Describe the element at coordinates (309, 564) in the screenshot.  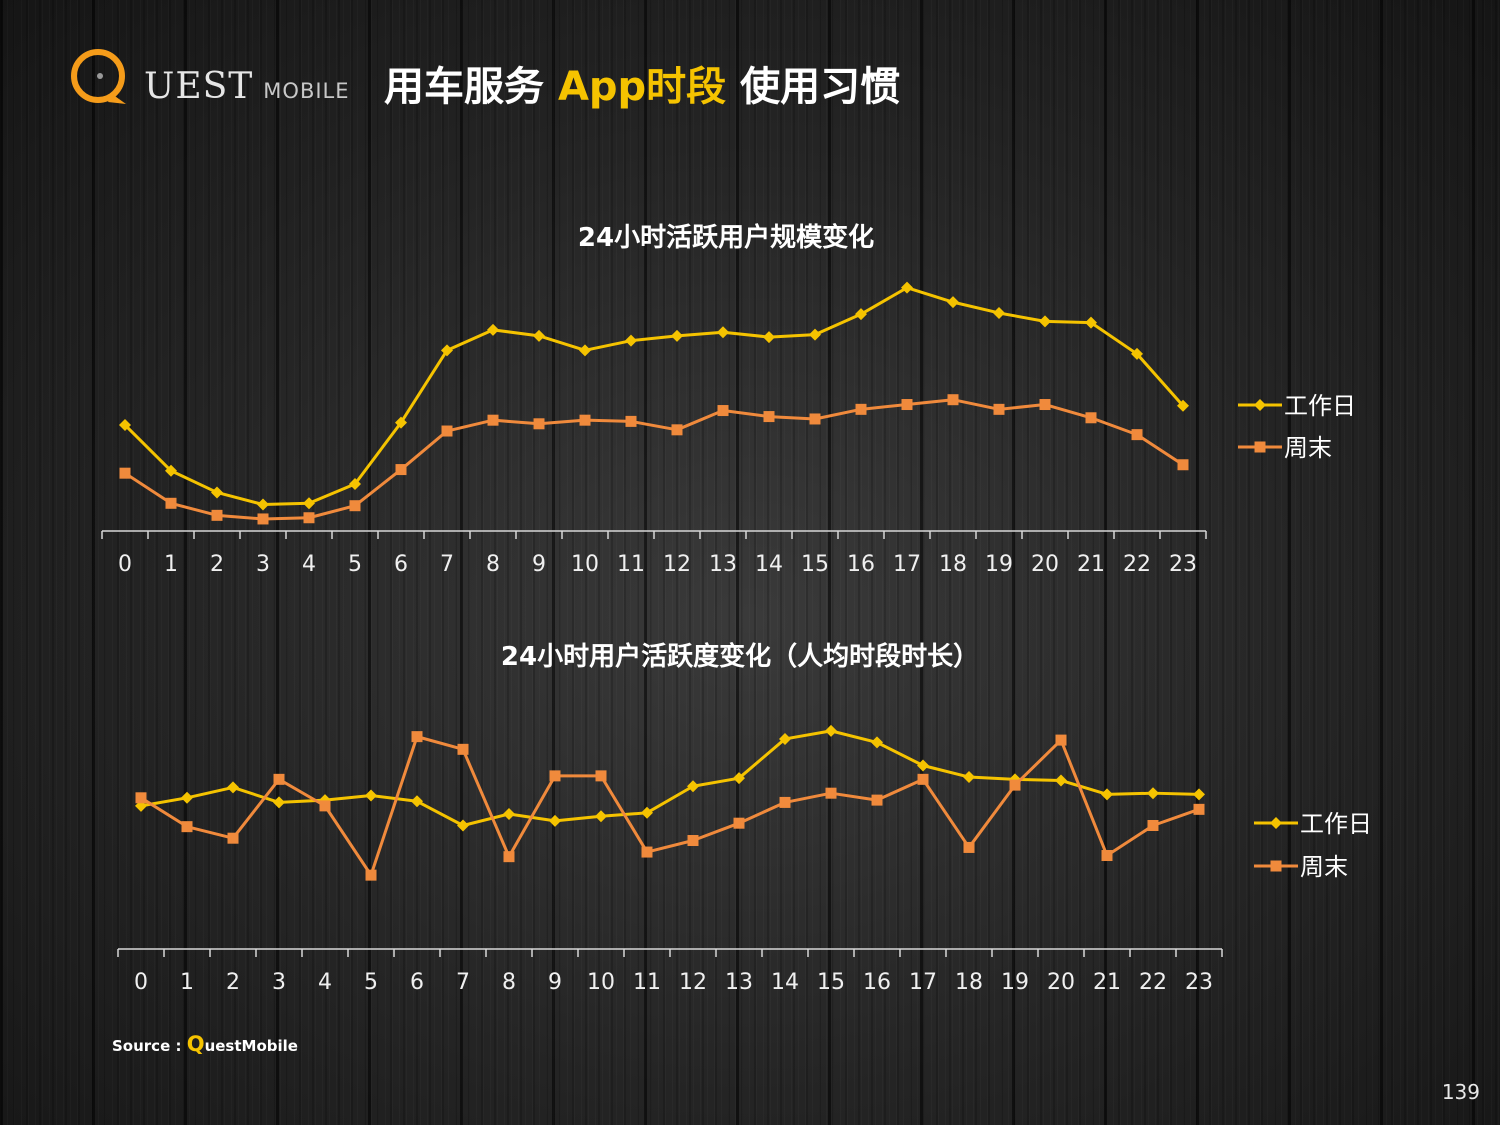
I see `x-tick-label: 4` at that location.